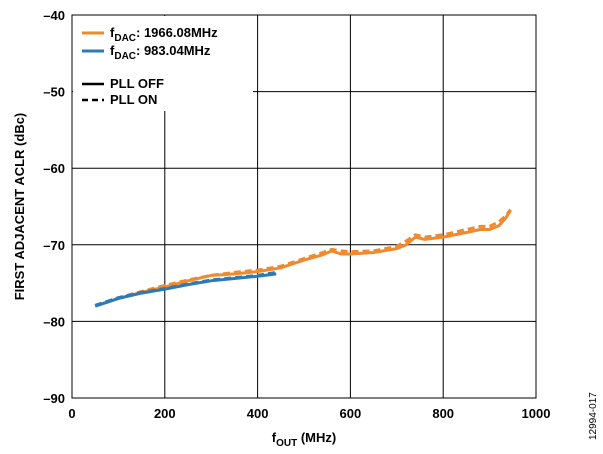  Describe the element at coordinates (19, 207) in the screenshot. I see `y-axis-title: FIRST ADJACENT ACLR (dBc)` at that location.